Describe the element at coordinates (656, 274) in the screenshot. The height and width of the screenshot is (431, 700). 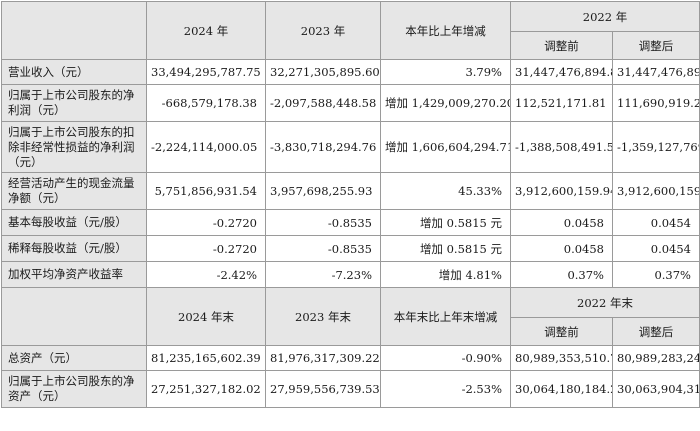
I see `value-after-adjust: 0.37%` at that location.